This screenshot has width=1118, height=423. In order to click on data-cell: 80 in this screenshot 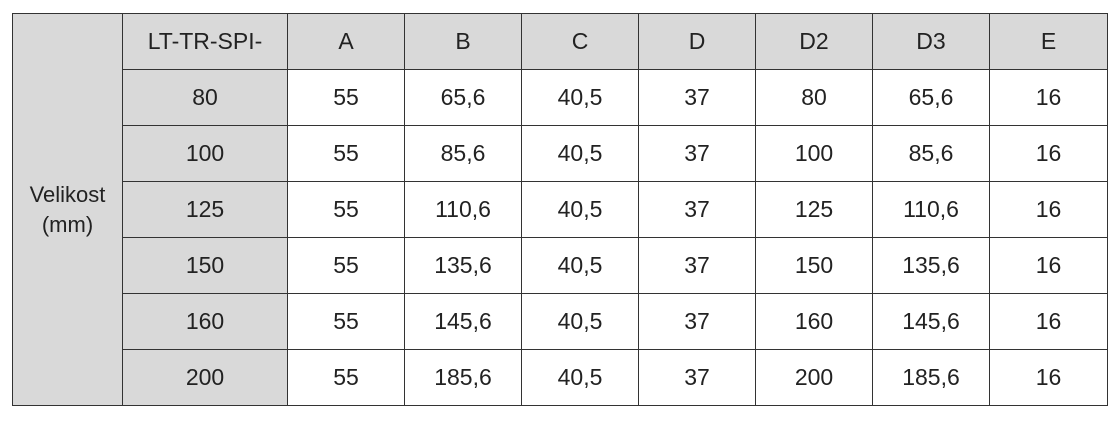, I will do `click(814, 97)`.